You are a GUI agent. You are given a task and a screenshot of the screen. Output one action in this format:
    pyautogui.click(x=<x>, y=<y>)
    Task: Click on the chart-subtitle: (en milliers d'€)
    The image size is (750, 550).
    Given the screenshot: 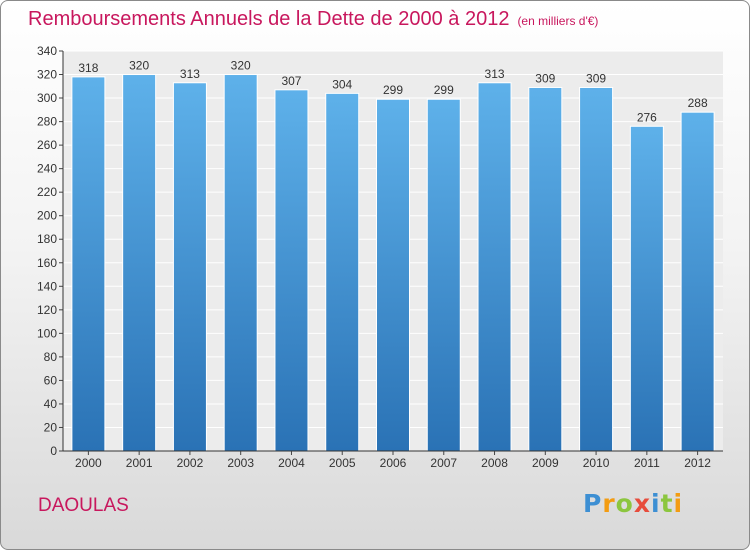 What is the action you would take?
    pyautogui.click(x=558, y=21)
    